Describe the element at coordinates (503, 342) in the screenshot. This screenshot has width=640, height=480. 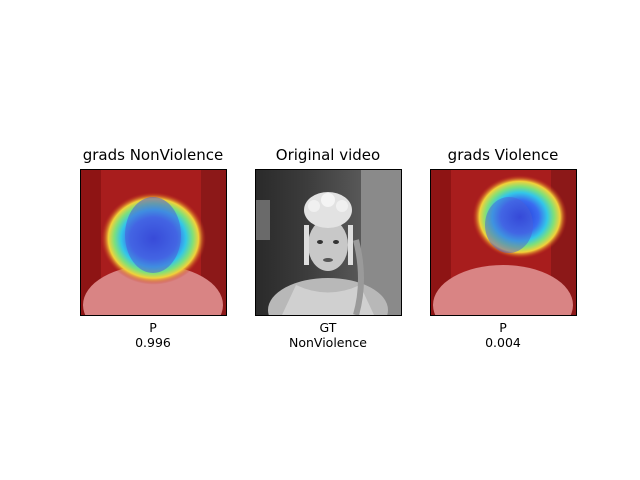
I see `caption-value: 0.004` at that location.